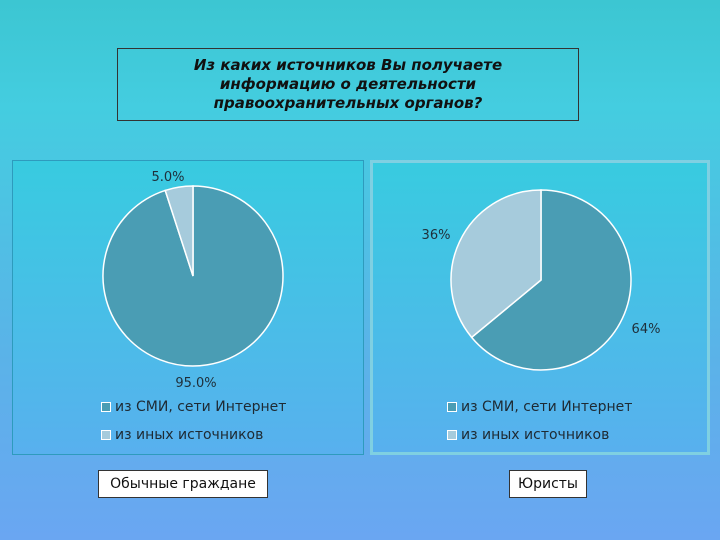 The height and width of the screenshot is (540, 720). I want to click on data-label-other: 5.0%, so click(167, 177).